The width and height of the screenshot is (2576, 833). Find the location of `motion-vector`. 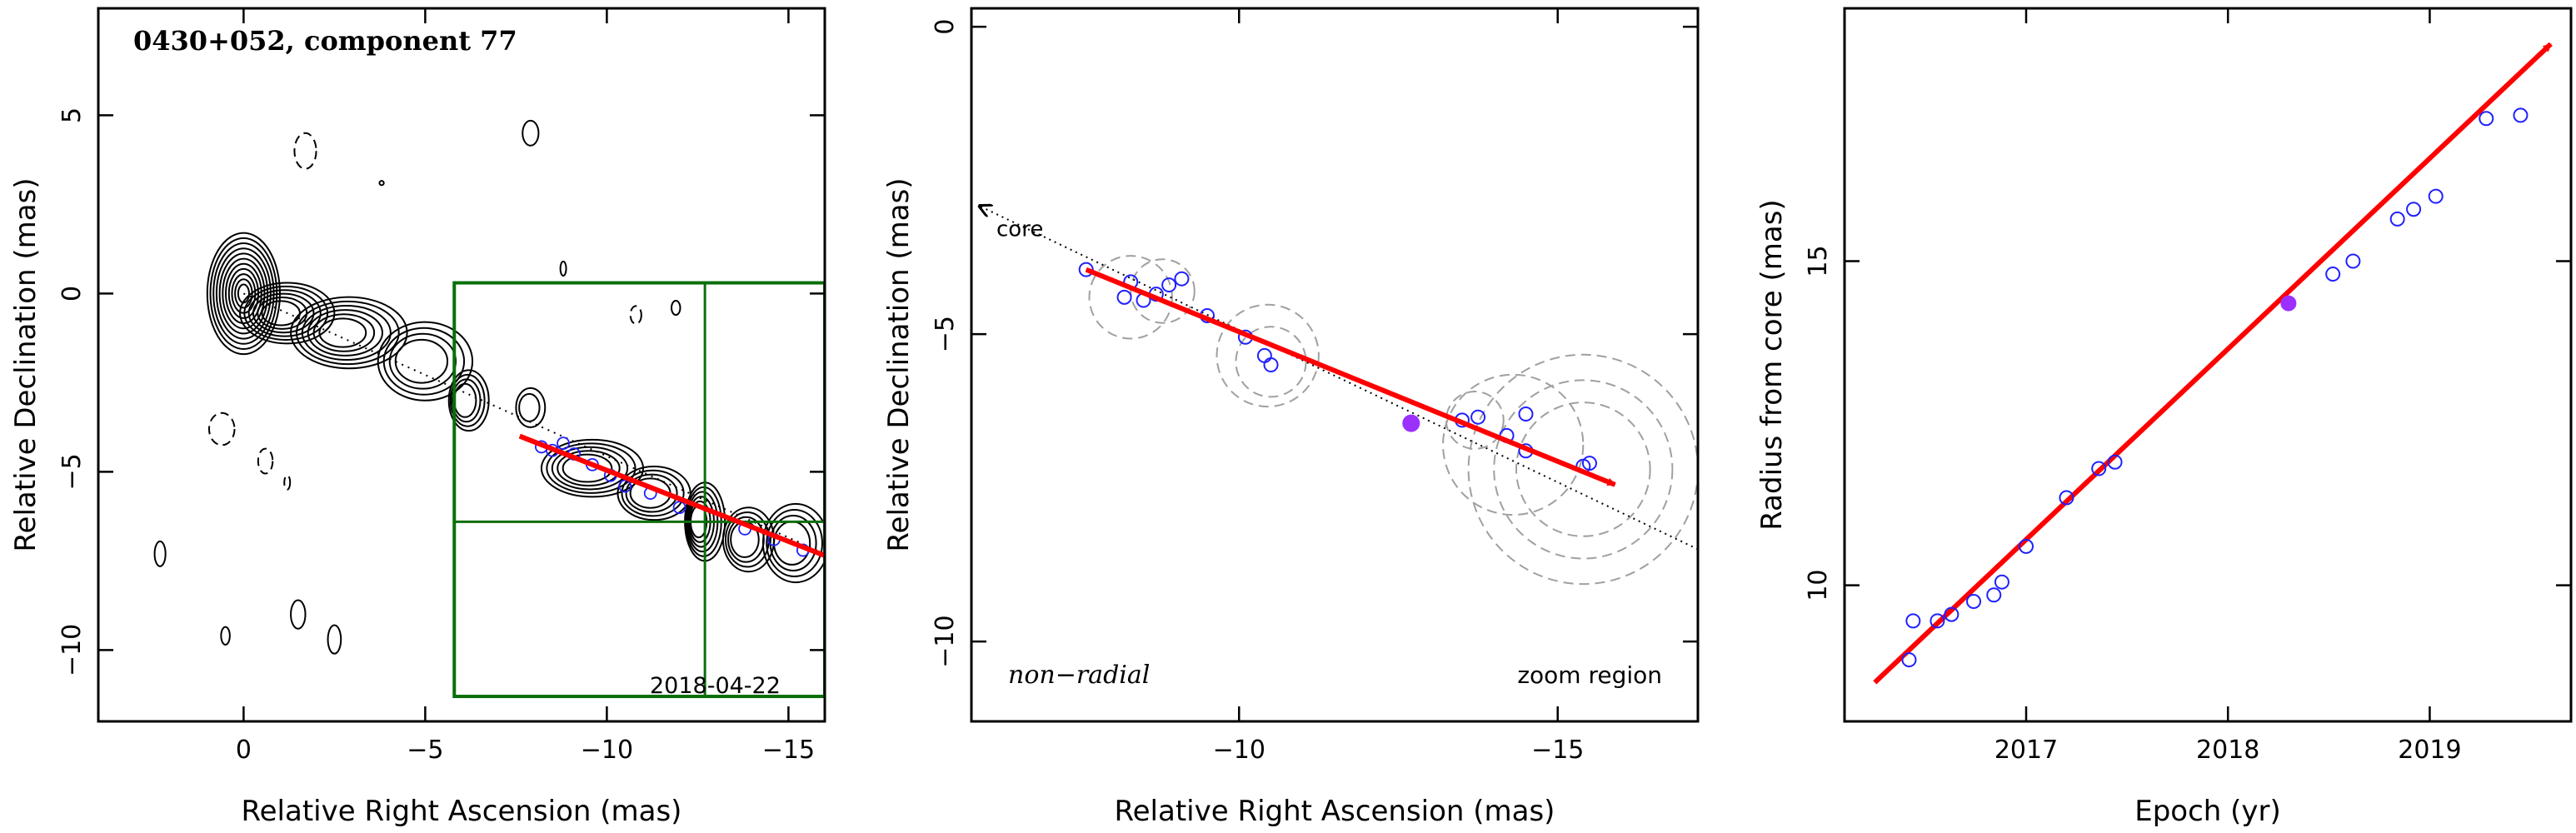

motion-vector is located at coordinates (1350, 377).